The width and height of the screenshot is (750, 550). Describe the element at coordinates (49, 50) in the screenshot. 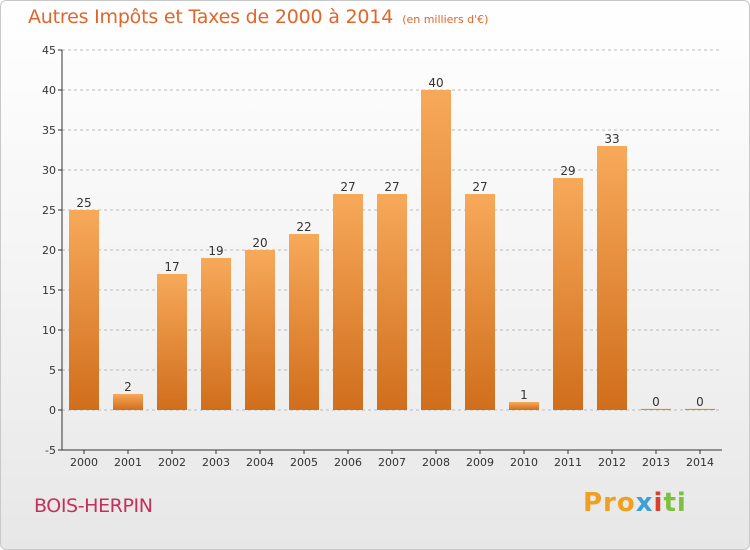

I see `y-tick-label: 45` at that location.